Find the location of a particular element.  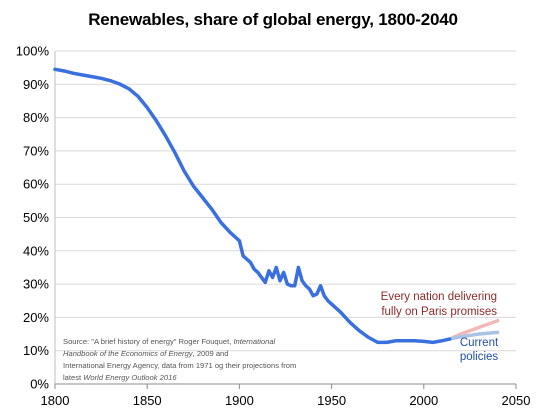

annotation-current-line1: Current is located at coordinates (479, 343).